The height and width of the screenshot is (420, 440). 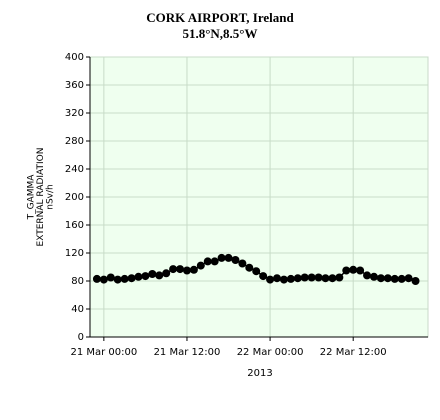 I want to click on x-tick-label: 22 Mar 00:00, so click(x=270, y=352).